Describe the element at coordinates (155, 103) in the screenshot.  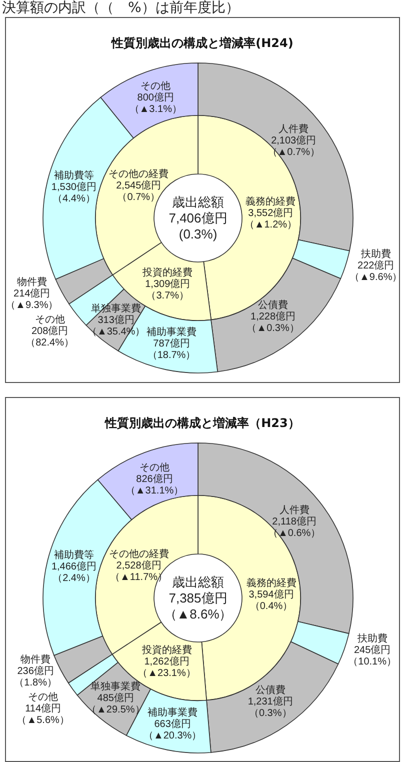
I see `data-label: 800億円（▲3.1%）` at that location.